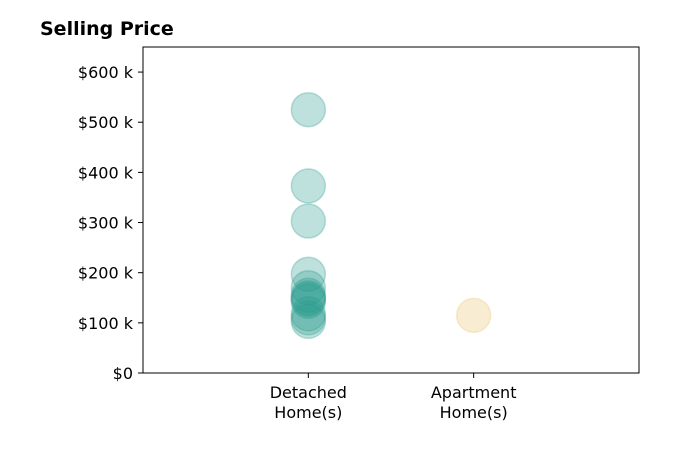 This screenshot has height=462, width=679. I want to click on x-tick-label: Apartment, so click(474, 392).